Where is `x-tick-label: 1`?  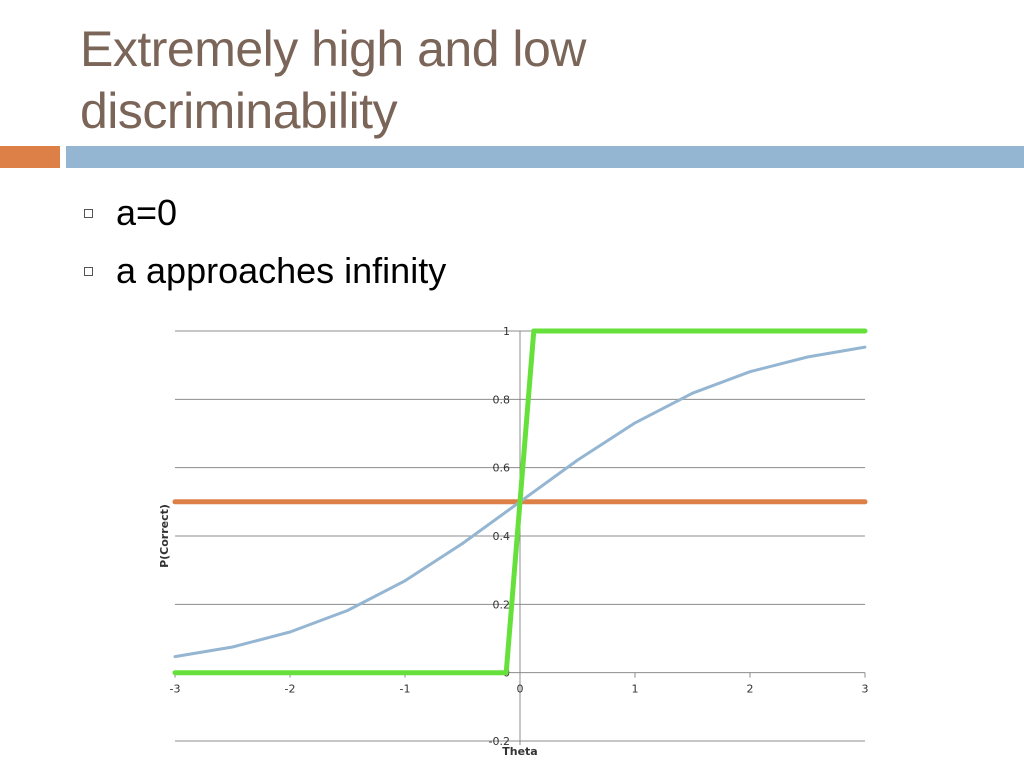
x-tick-label: 1 is located at coordinates (635, 689).